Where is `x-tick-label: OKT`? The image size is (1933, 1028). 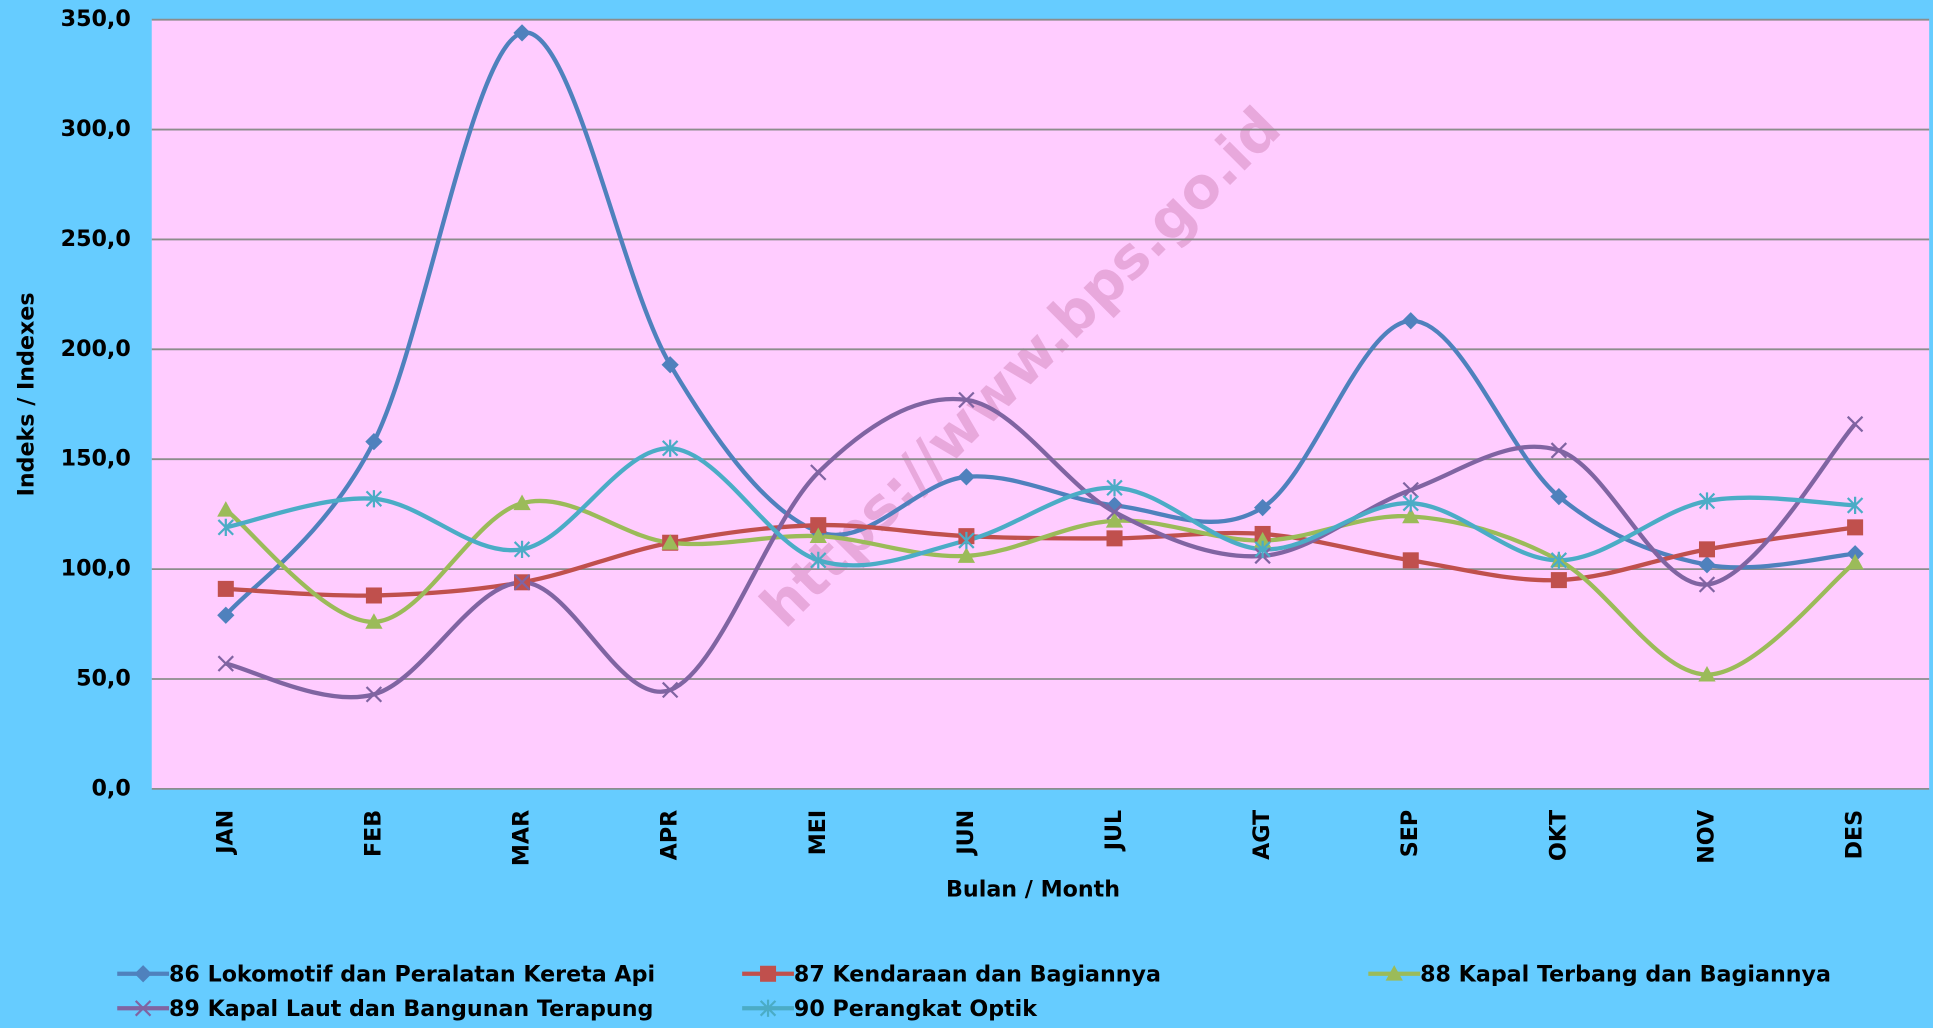
x-tick-label: OKT is located at coordinates (1558, 835).